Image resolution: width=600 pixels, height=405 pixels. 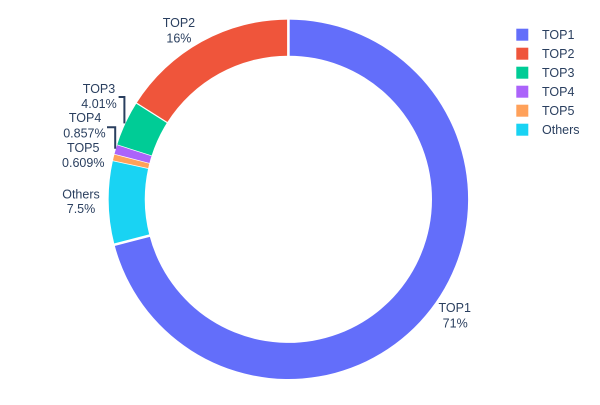 I want to click on svg-text: 0.609%, so click(x=83, y=163).